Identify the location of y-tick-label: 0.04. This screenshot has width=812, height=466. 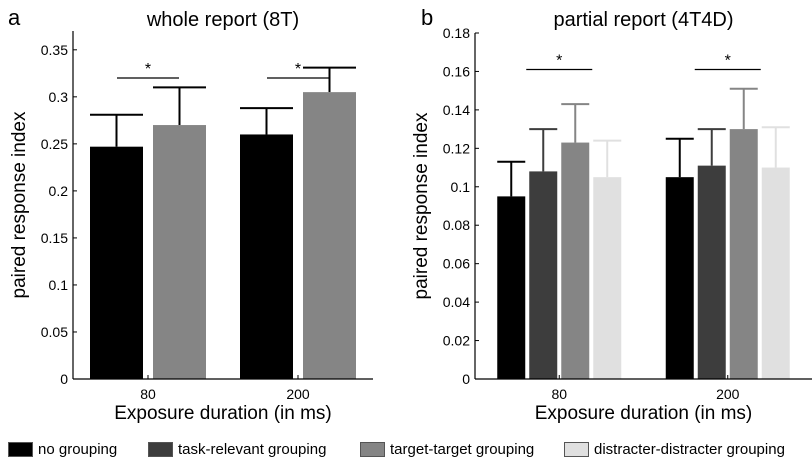
(456, 302).